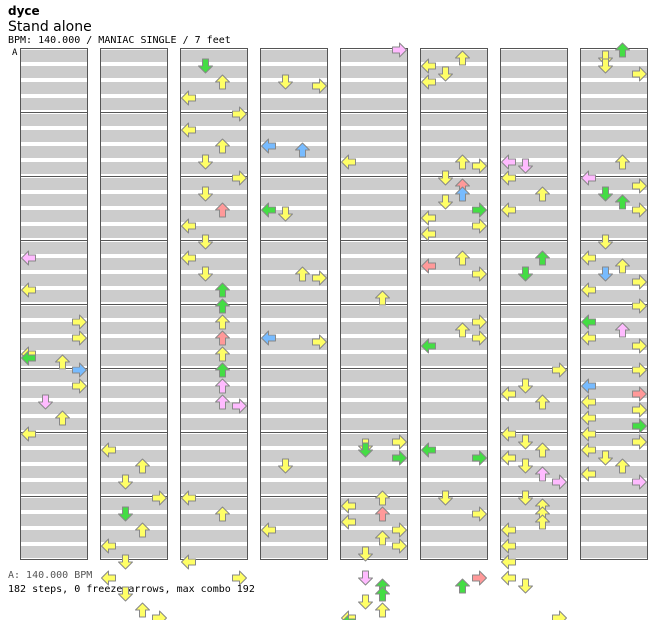 The image size is (672, 620). Describe the element at coordinates (24, 11) in the screenshot. I see `song-artist: dyce` at that location.